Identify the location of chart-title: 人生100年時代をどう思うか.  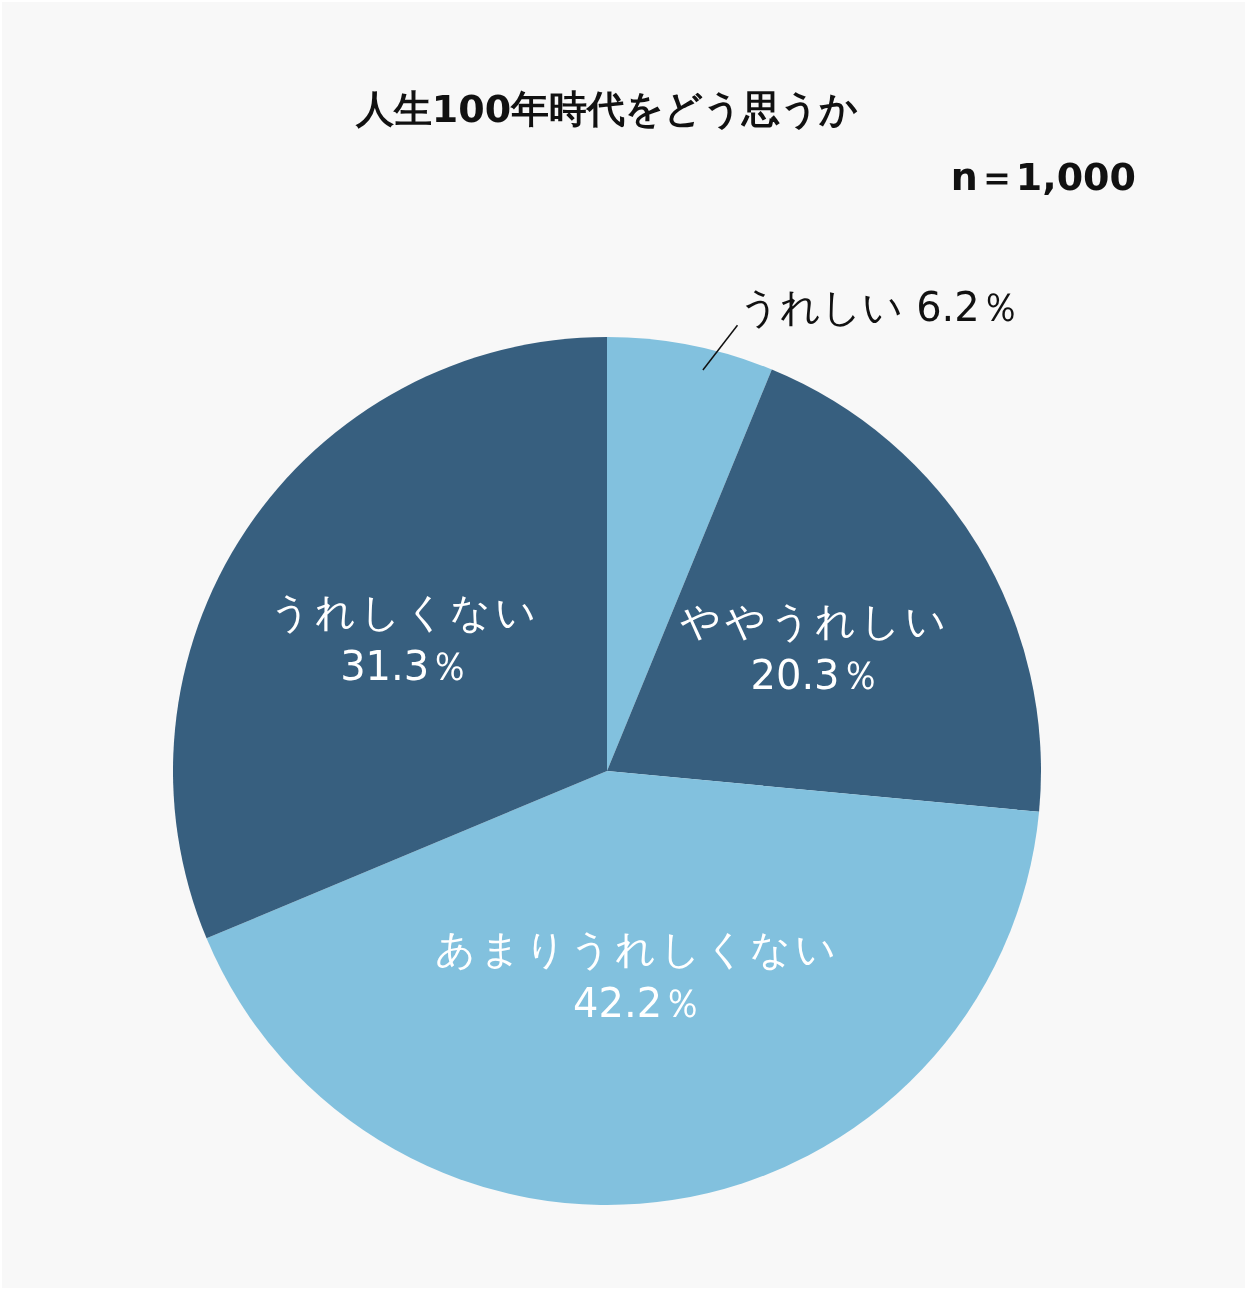
(606, 109).